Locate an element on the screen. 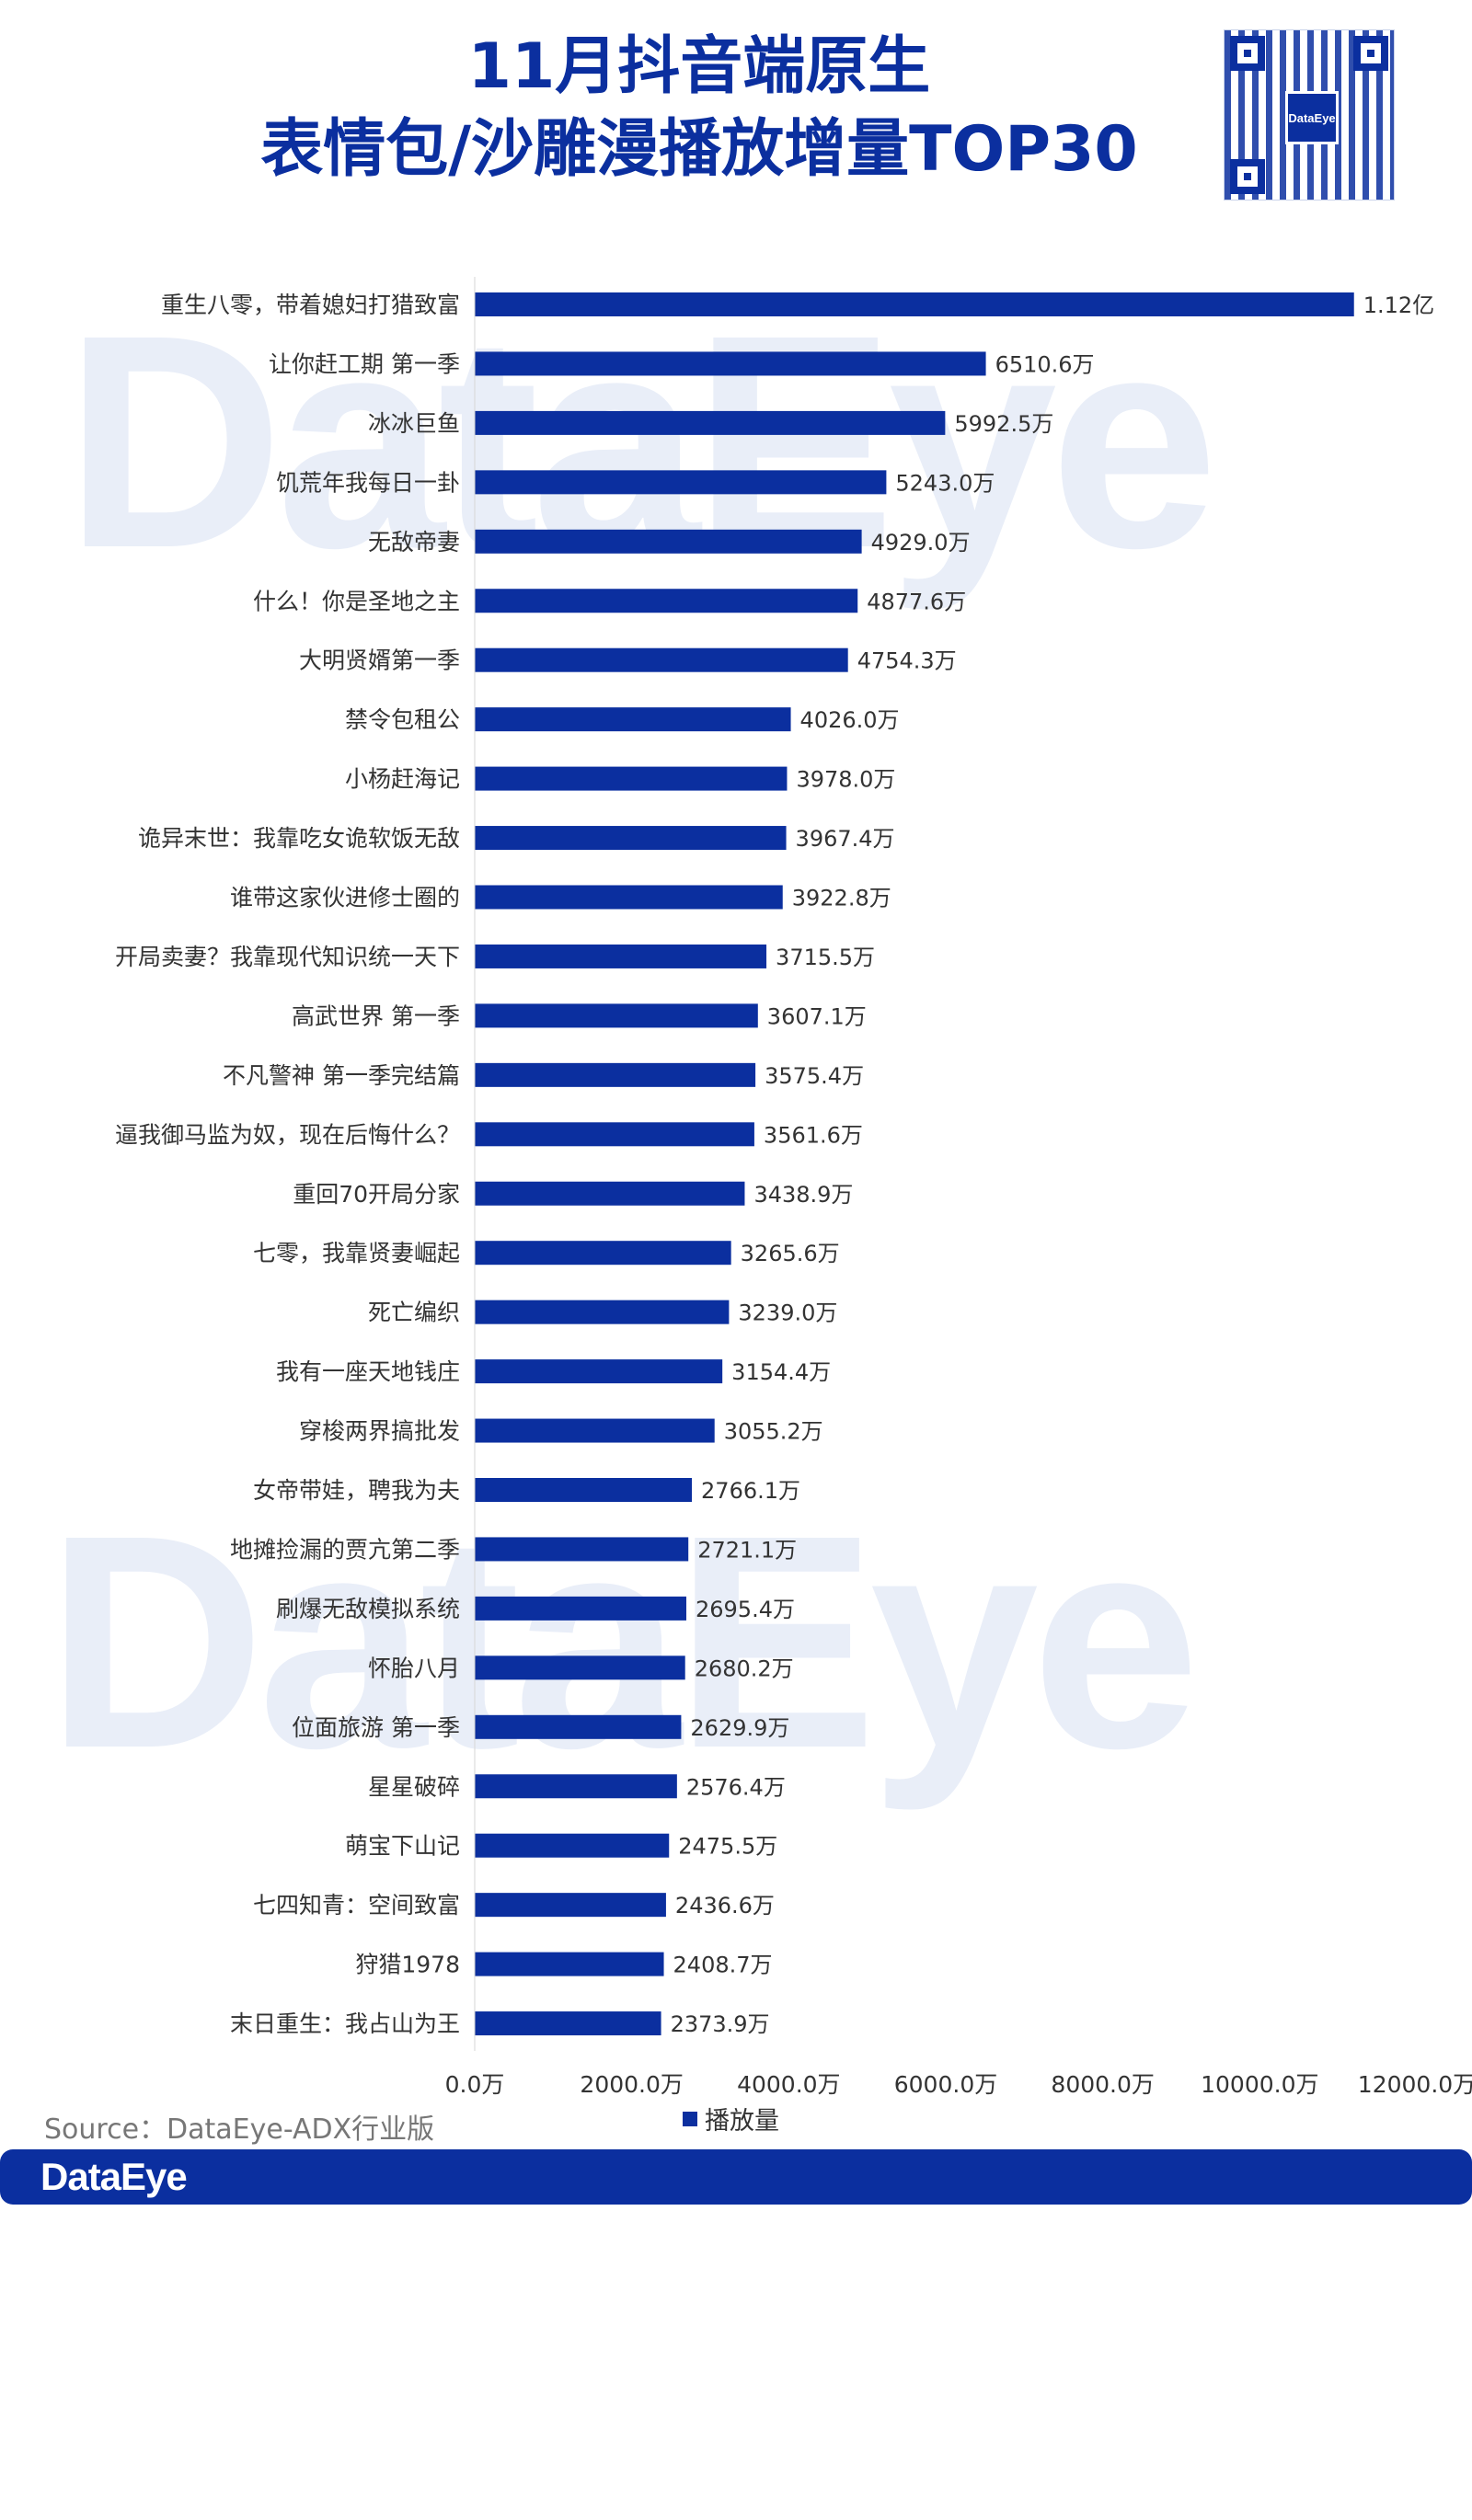 This screenshot has width=1472, height=2520. category-label: 穿梭两界搞批发 is located at coordinates (379, 1431).